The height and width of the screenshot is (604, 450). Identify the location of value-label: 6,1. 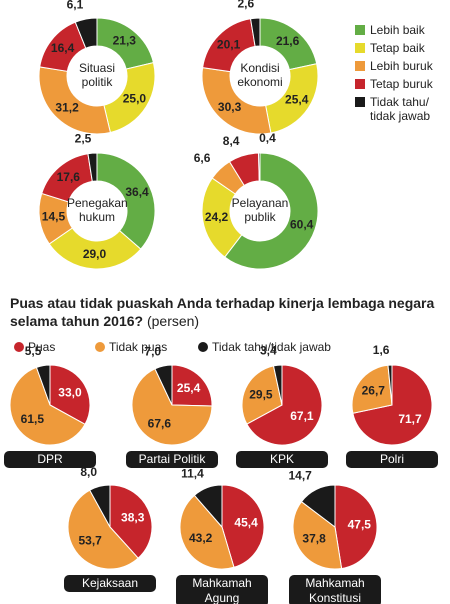
(75, 5).